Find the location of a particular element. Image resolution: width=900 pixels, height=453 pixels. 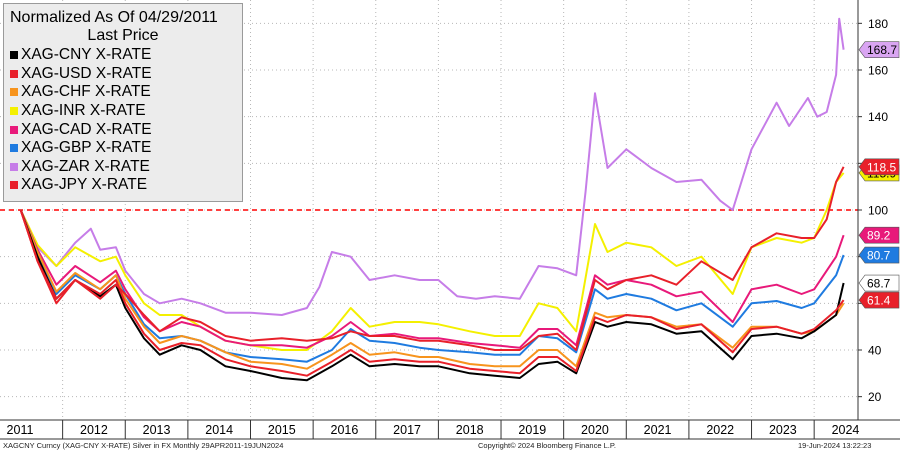

last-value-text: 89.2 is located at coordinates (879, 236).